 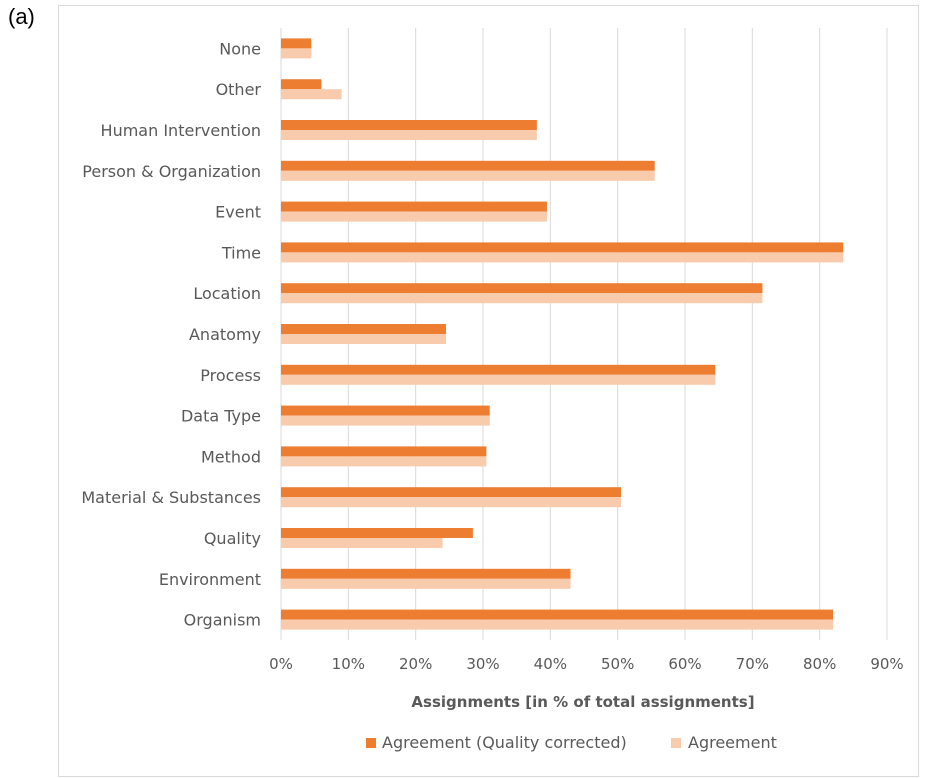 What do you see at coordinates (586, 664) in the screenshot?
I see `x-tick-labels: 0% 10% 20% 30% 40% 50% 60% 70% 80% 90%` at bounding box center [586, 664].